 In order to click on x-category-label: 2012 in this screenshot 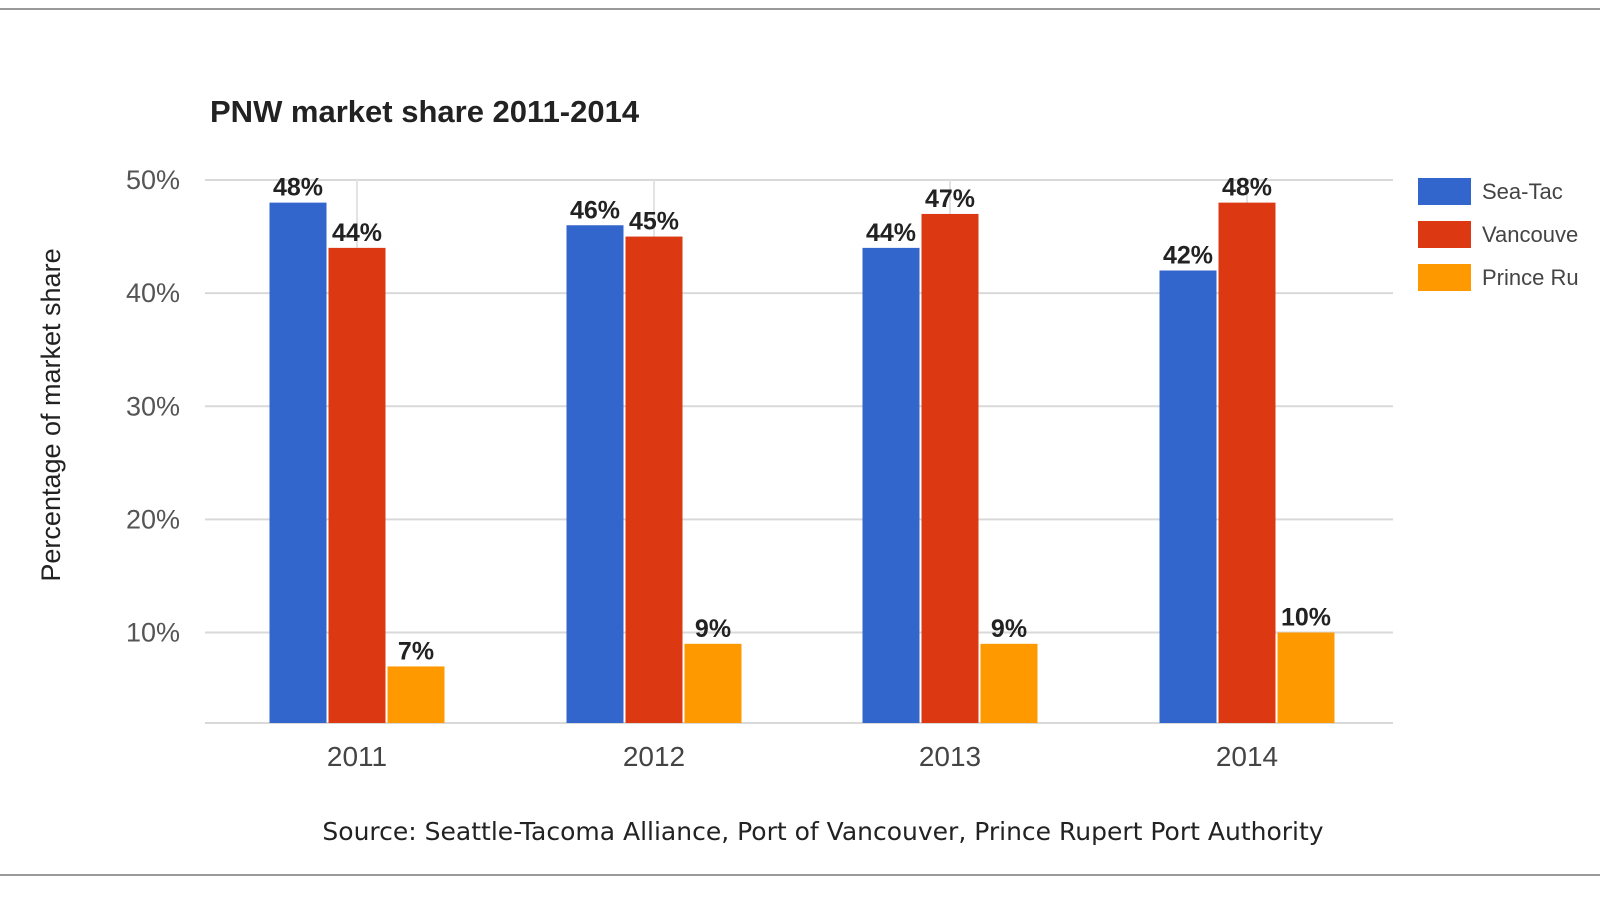, I will do `click(654, 756)`.